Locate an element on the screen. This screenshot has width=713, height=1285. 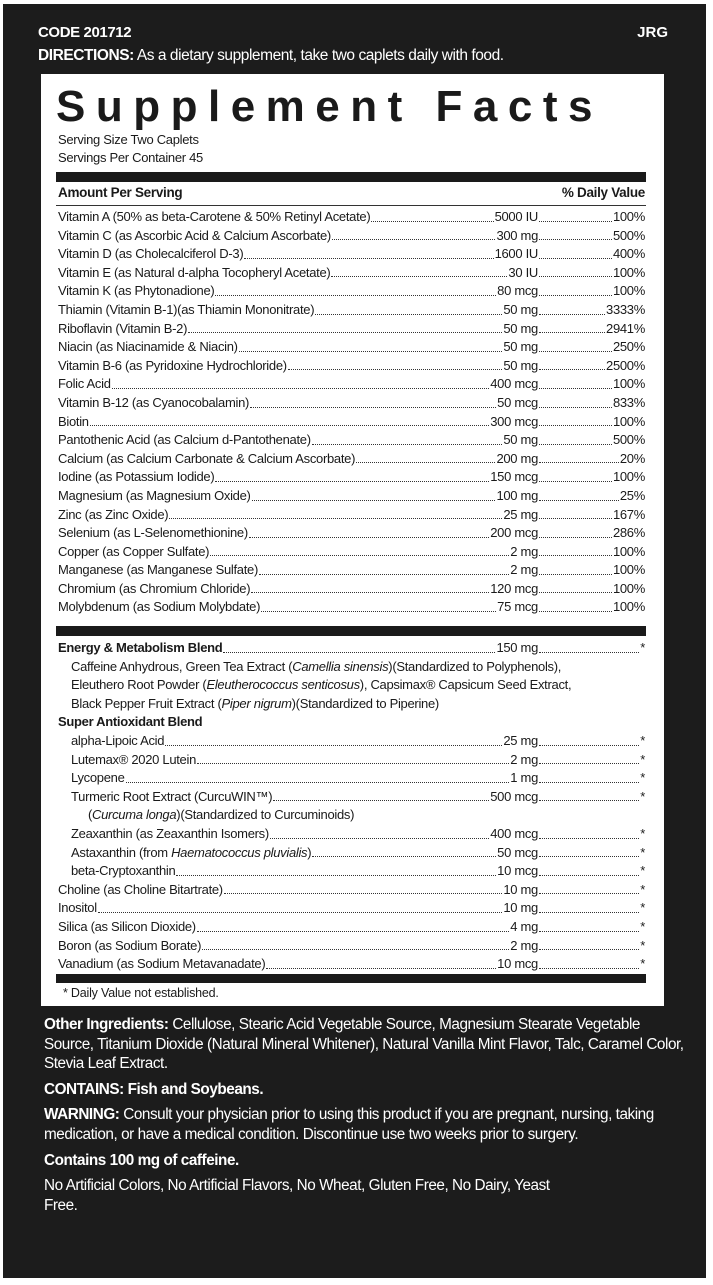
nutrient-row: Magnesium (as Magnesium Oxide) 100 mg 25% is located at coordinates (351, 496).